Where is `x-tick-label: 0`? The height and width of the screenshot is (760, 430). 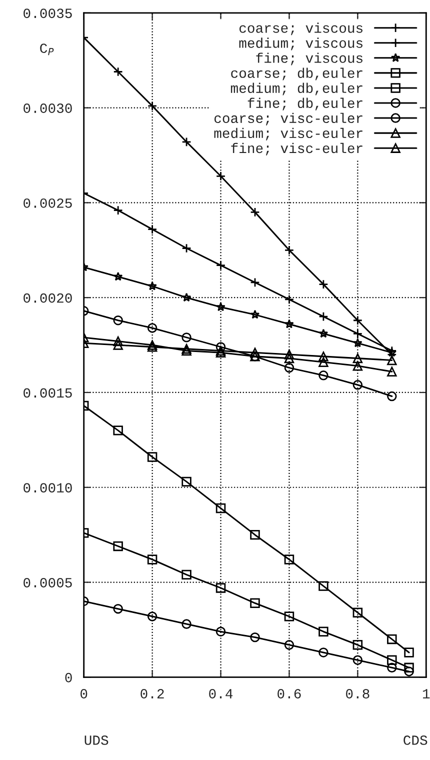 x-tick-label: 0 is located at coordinates (84, 693).